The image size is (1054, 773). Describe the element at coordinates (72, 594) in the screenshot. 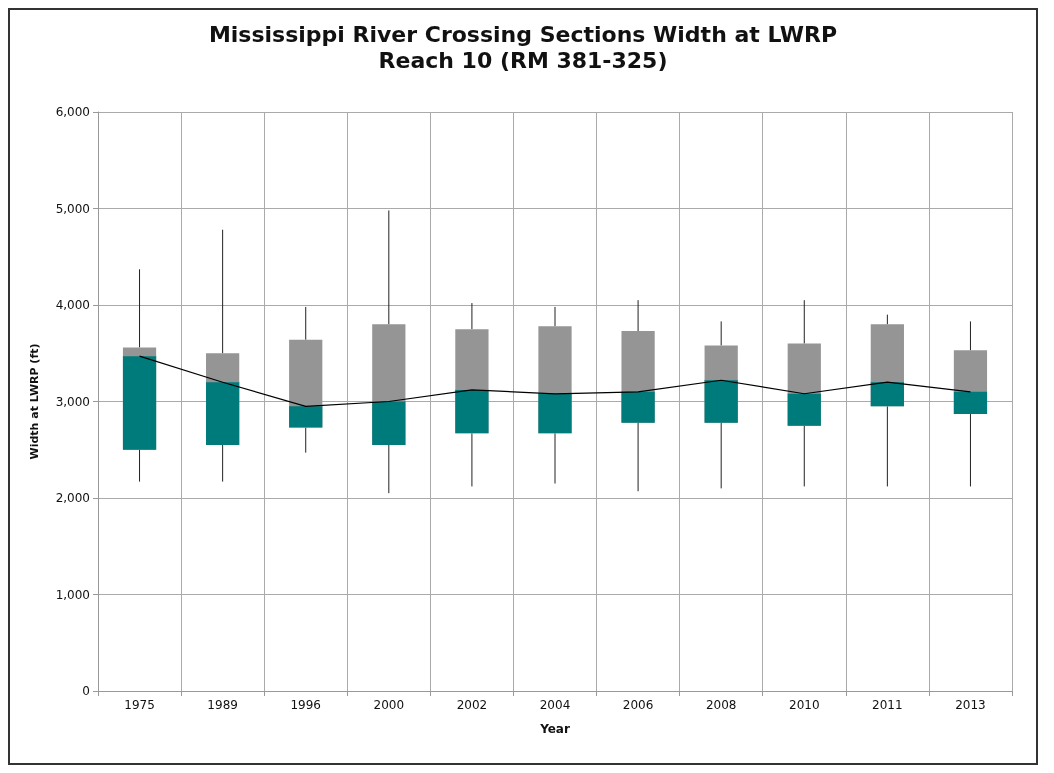

I see `y-tick-label: 1,000` at that location.